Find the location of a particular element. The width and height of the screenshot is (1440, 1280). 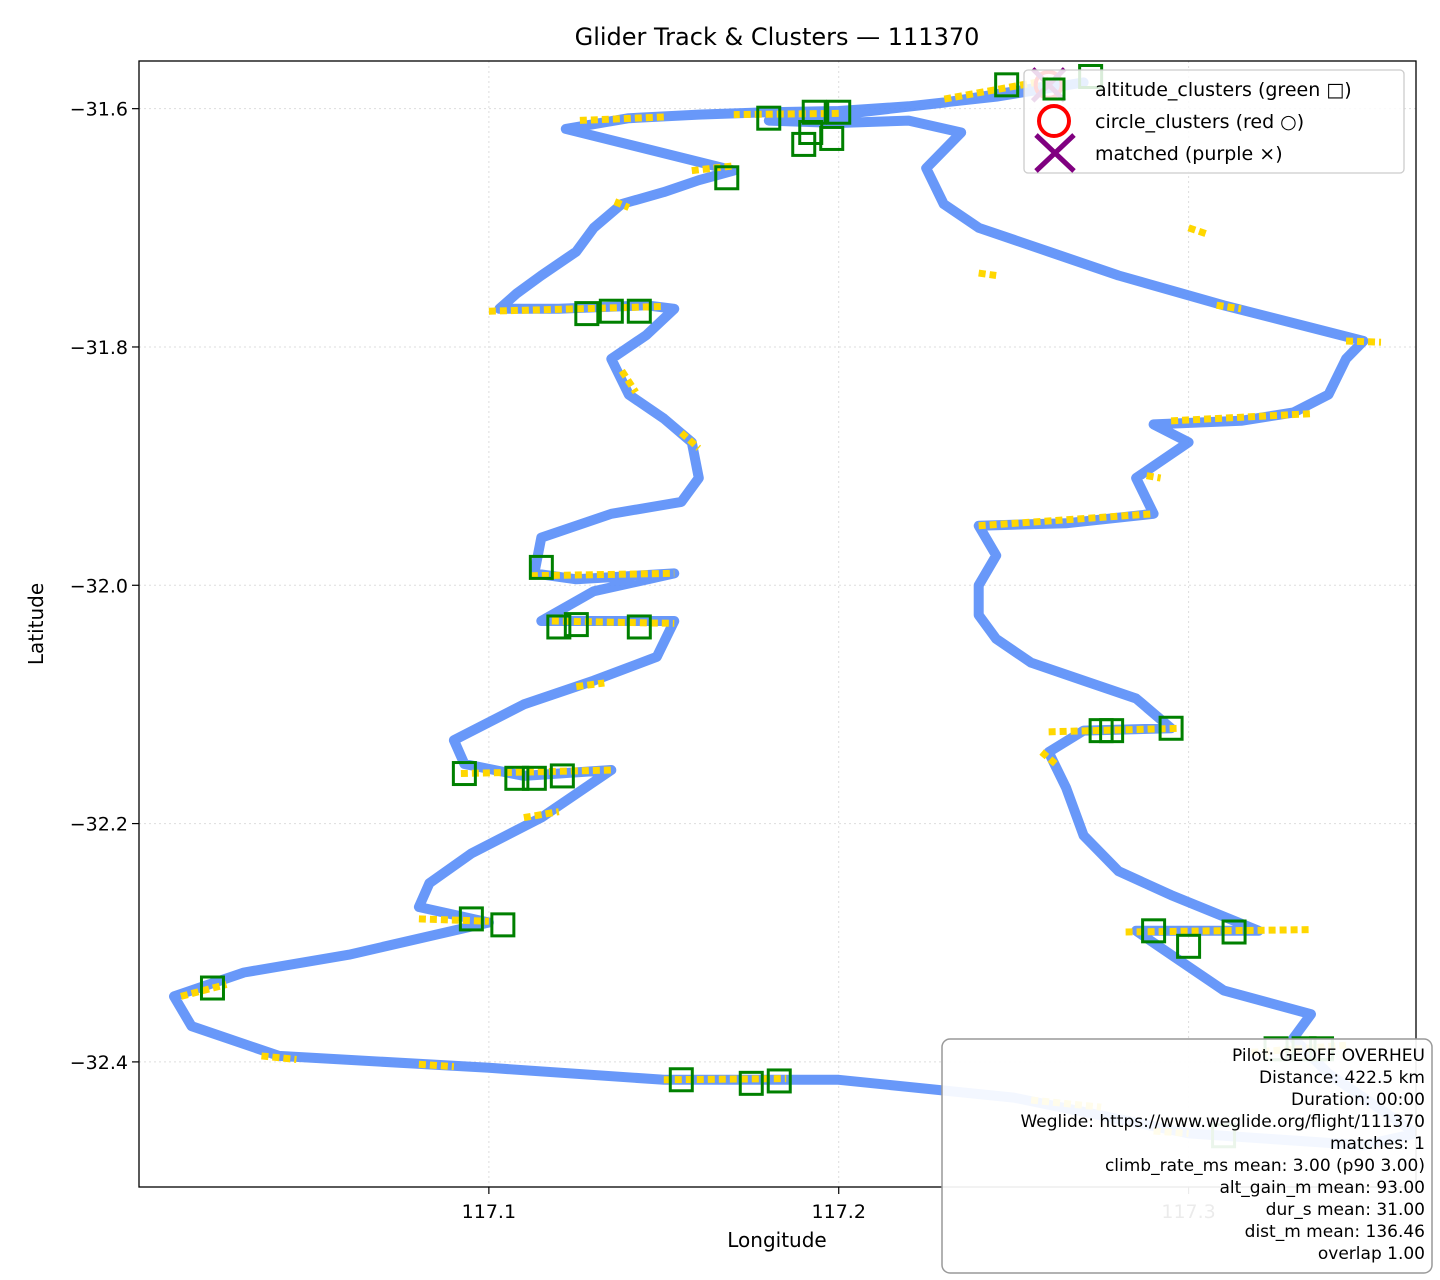

y-axis-label: Latitude is located at coordinates (36, 624).